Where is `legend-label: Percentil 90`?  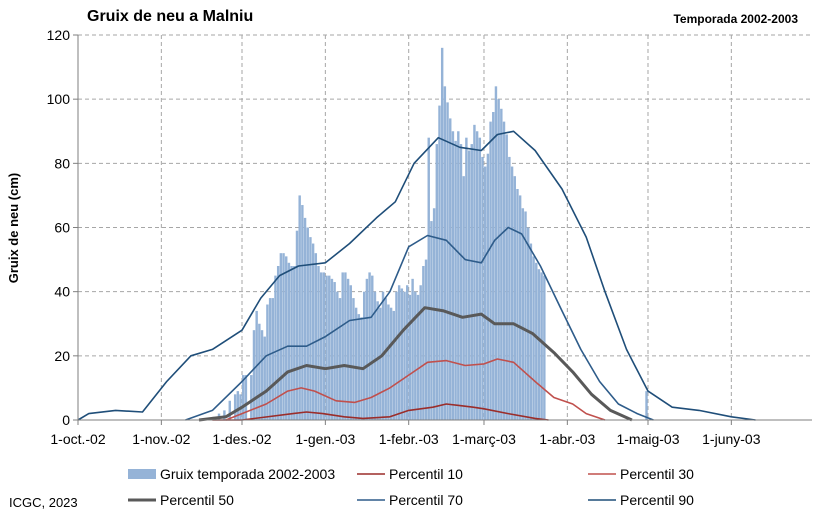
legend-label: Percentil 90 is located at coordinates (657, 500).